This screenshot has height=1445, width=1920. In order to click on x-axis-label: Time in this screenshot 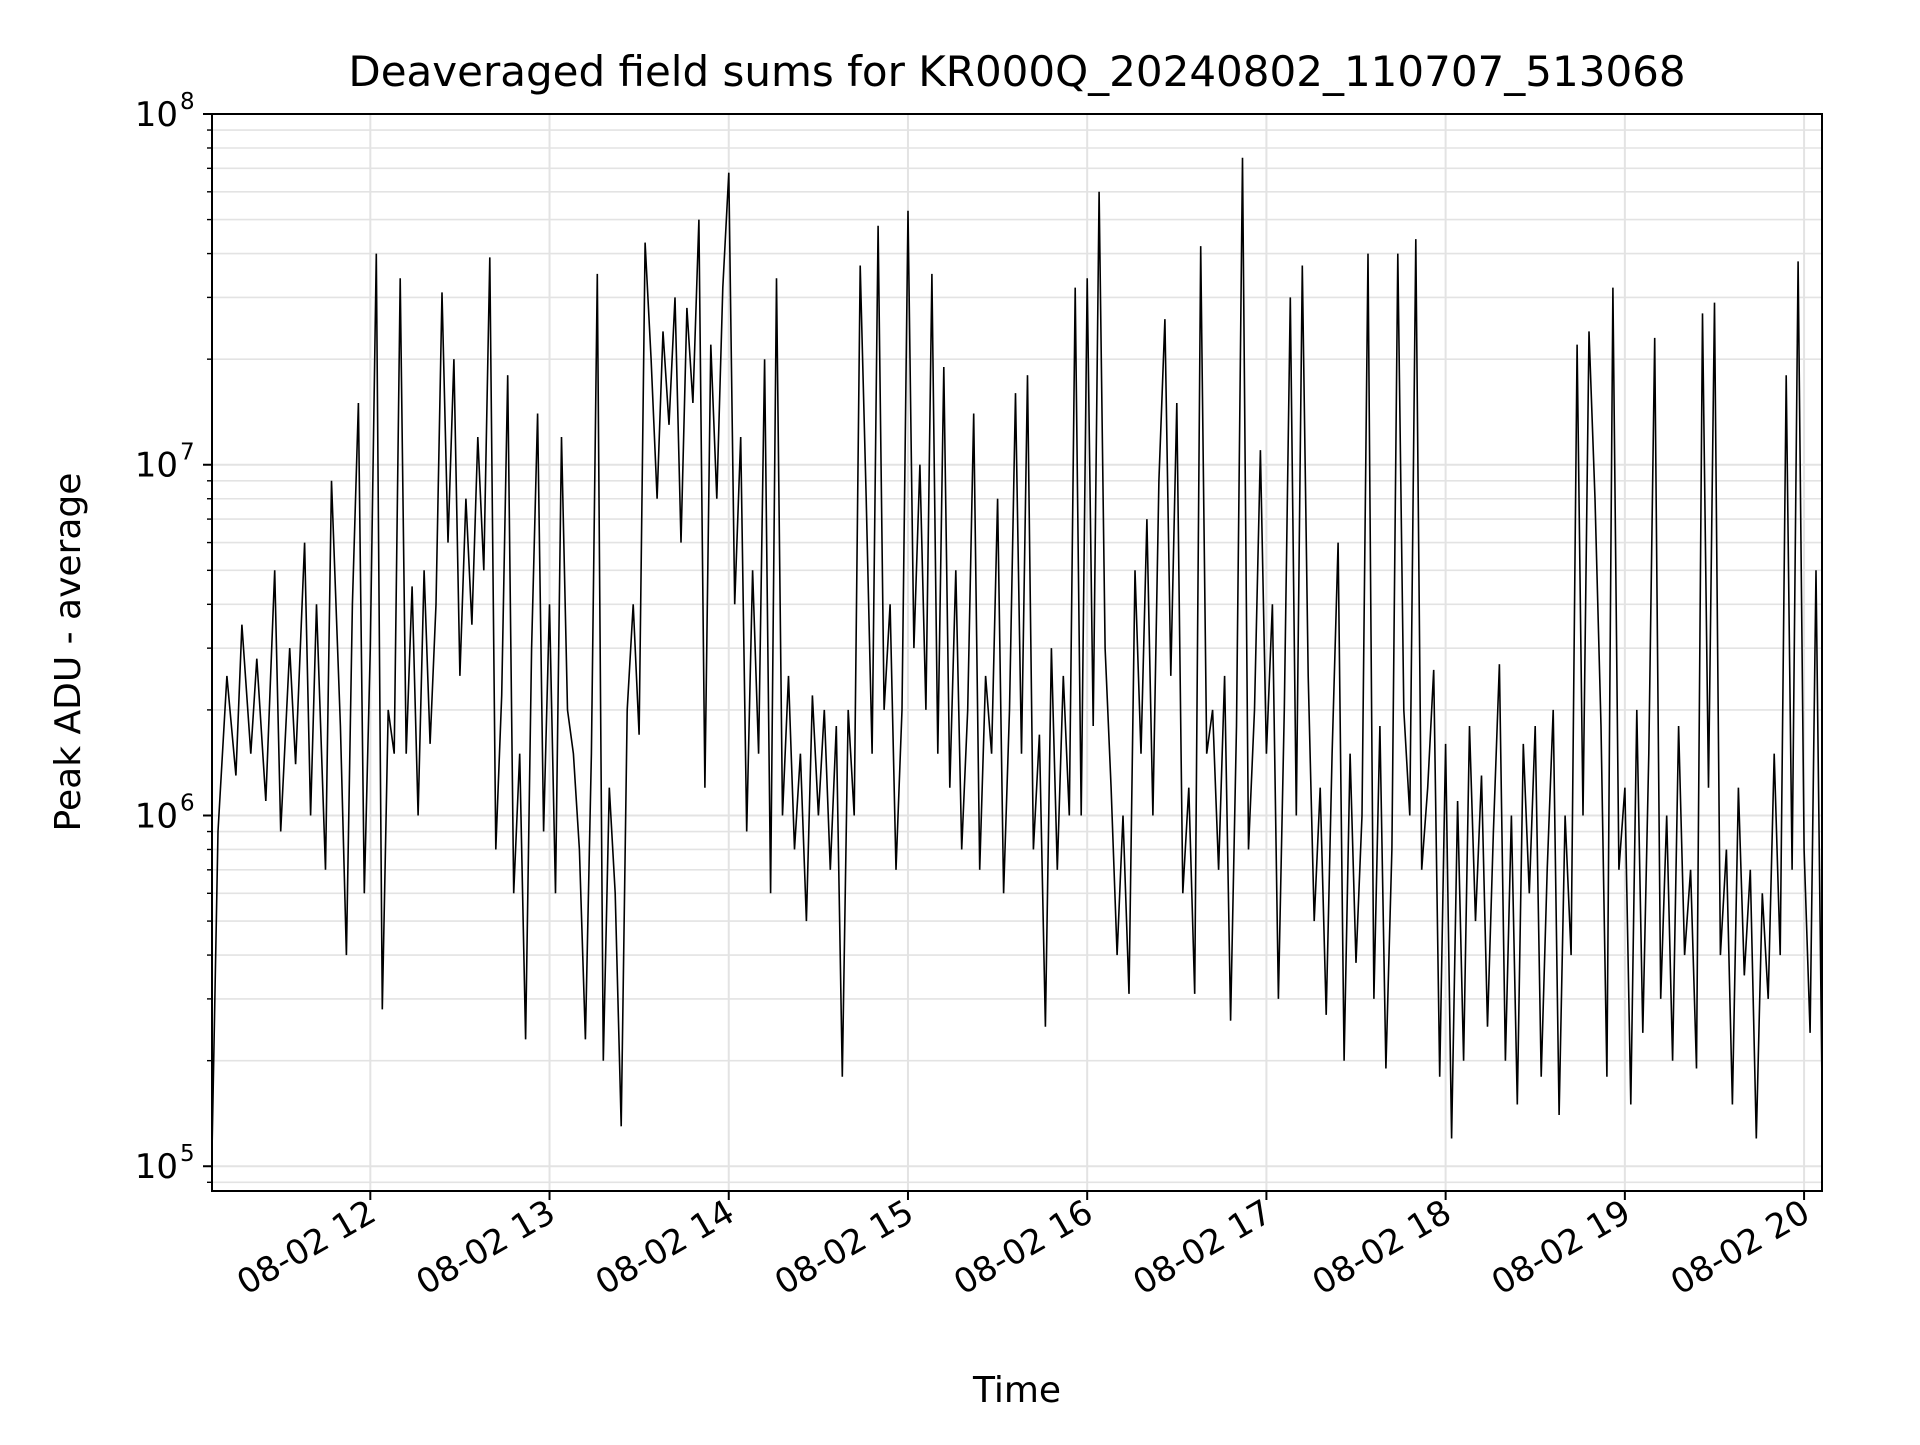, I will do `click(1016, 1390)`.